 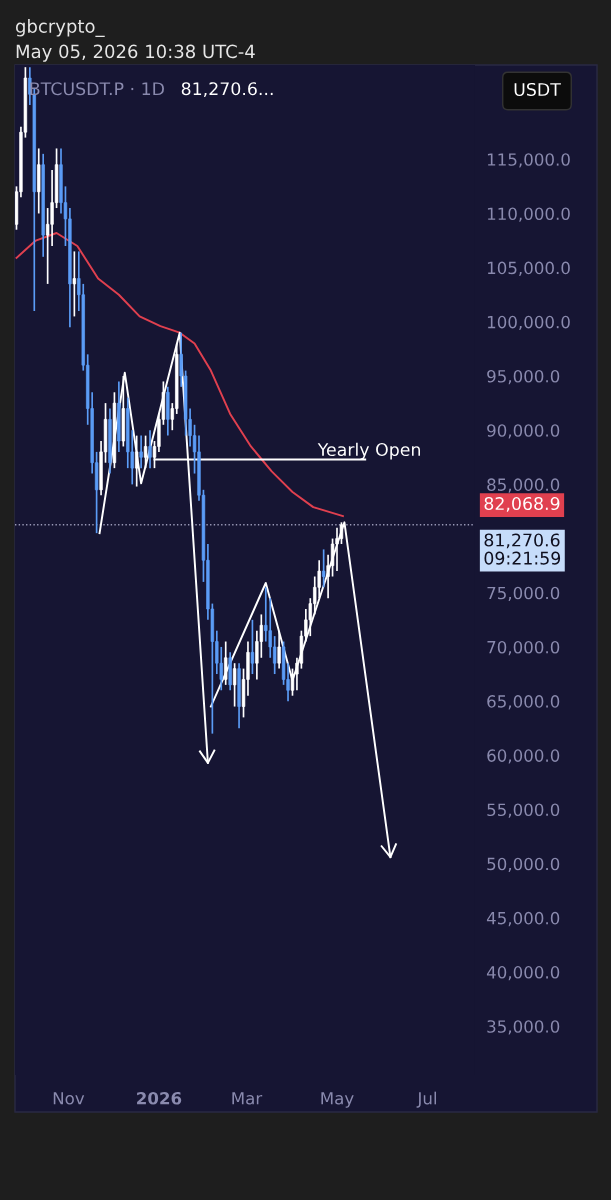 I want to click on text: gbcrypto_, so click(x=60, y=28).